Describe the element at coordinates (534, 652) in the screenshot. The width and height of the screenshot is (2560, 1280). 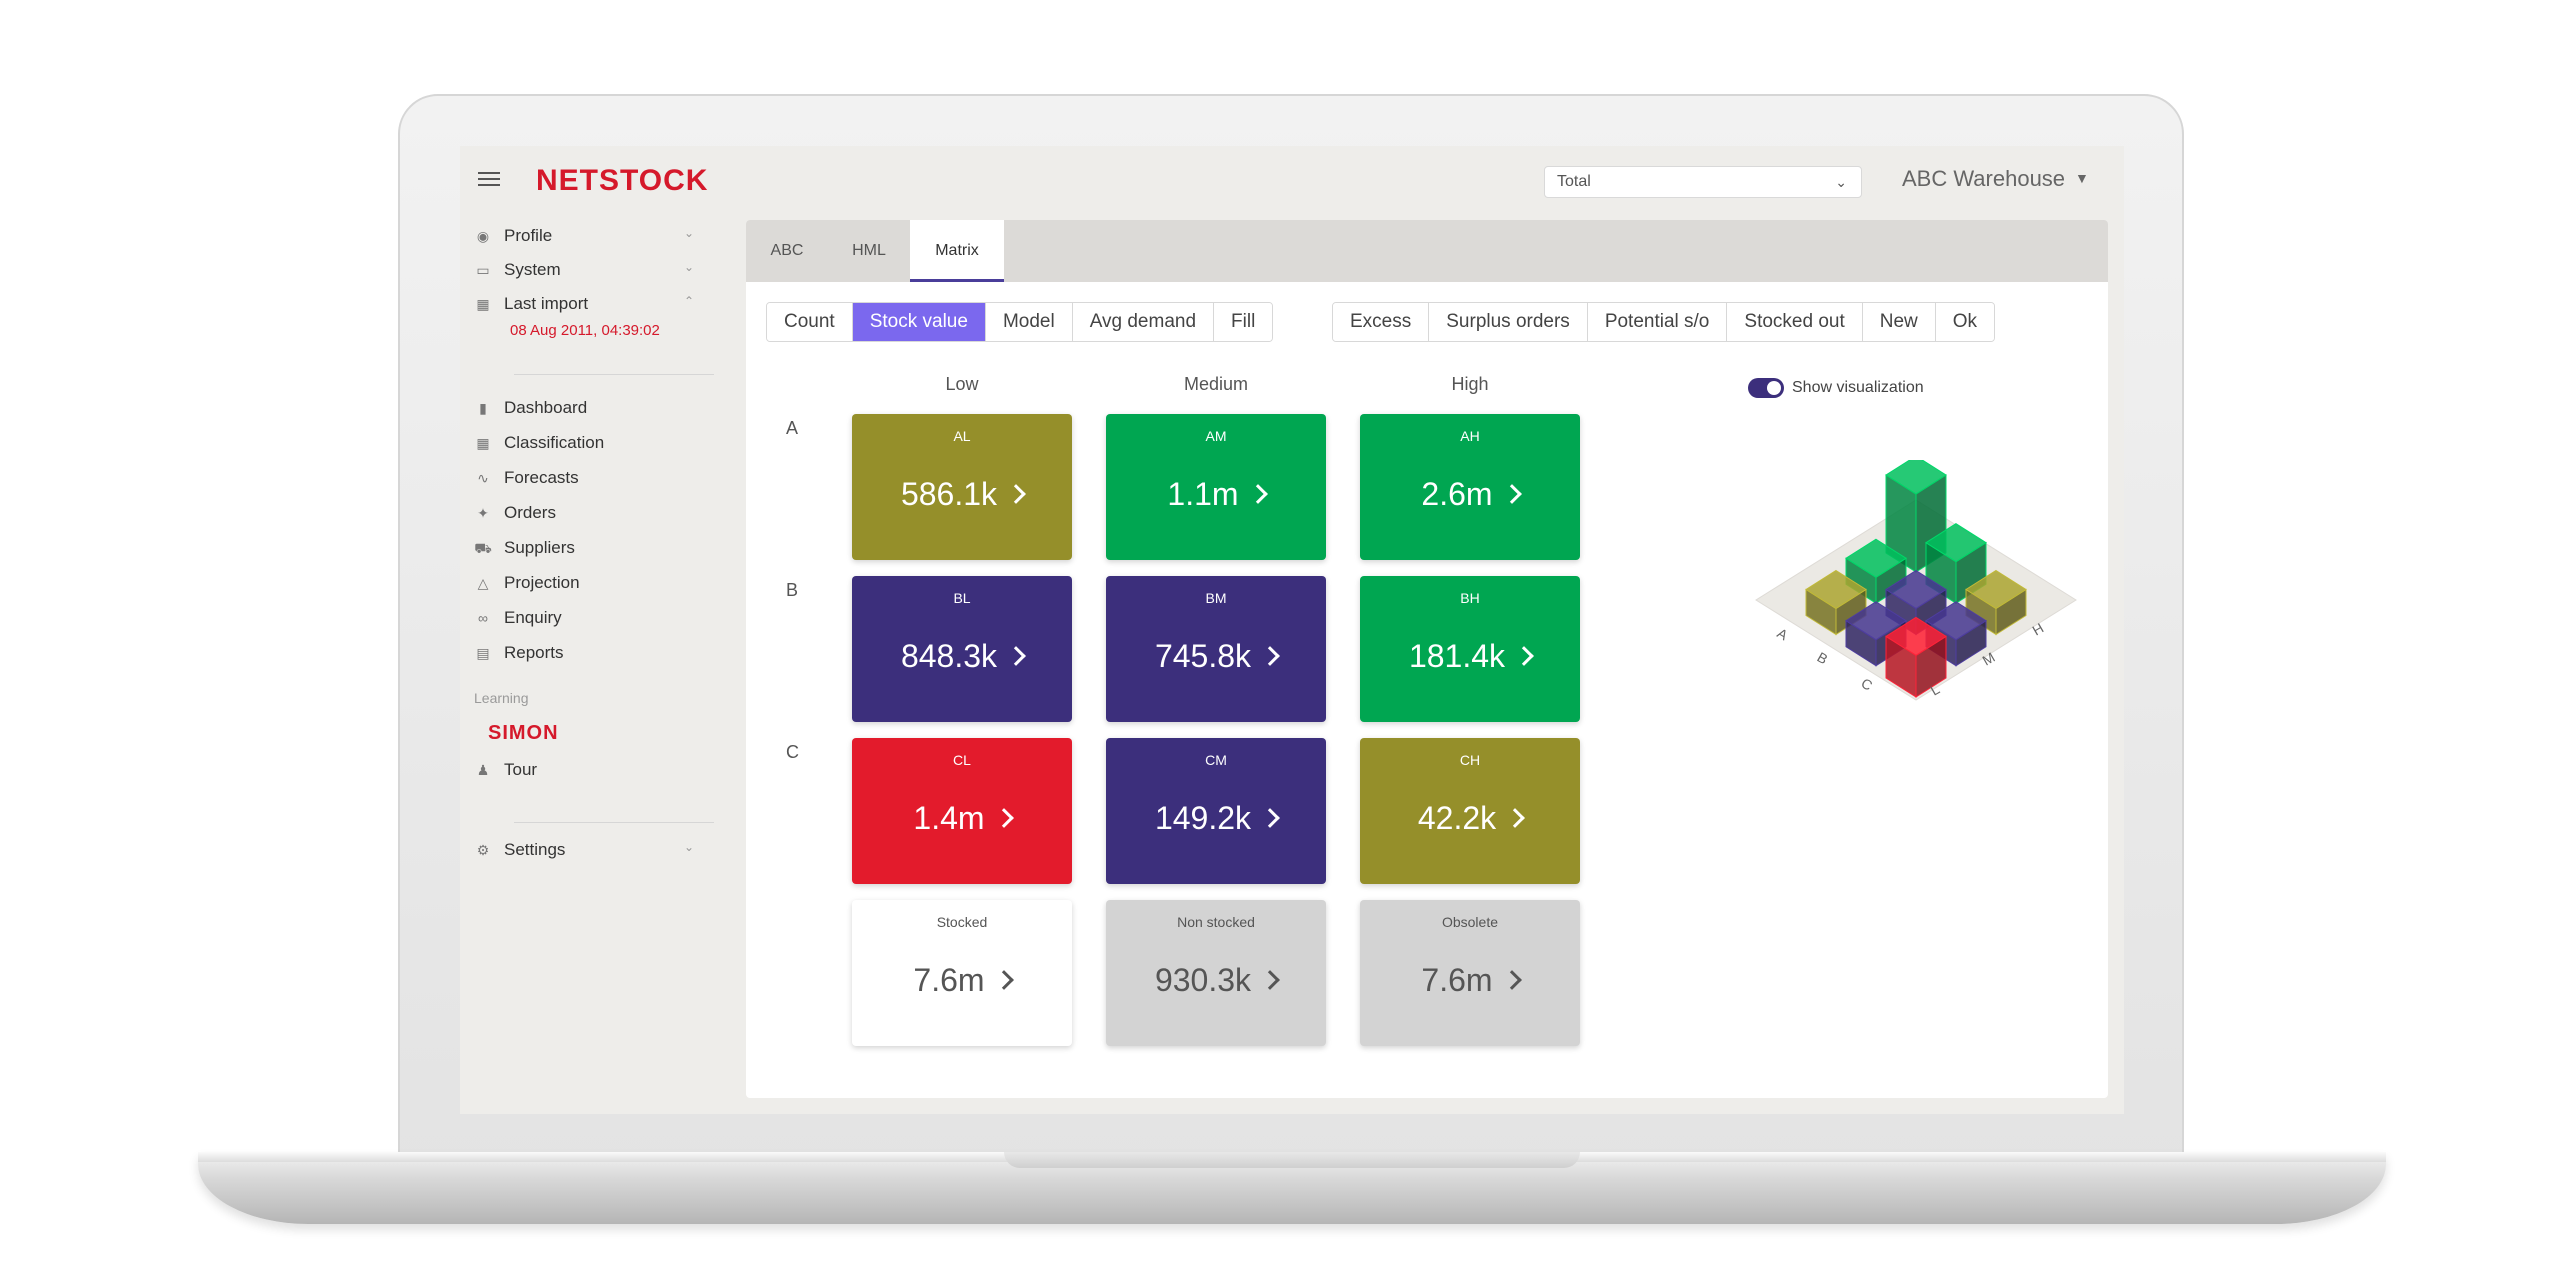
I see `sidebar-item-label: Reports` at that location.